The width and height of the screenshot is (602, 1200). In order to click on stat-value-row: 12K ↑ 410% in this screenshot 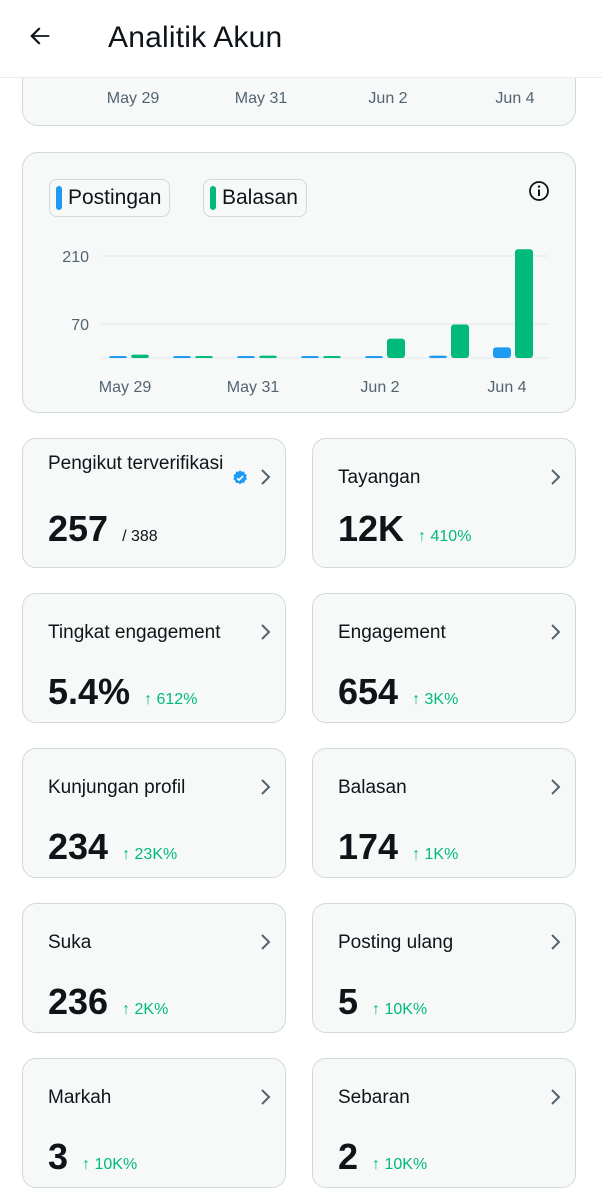, I will do `click(404, 529)`.